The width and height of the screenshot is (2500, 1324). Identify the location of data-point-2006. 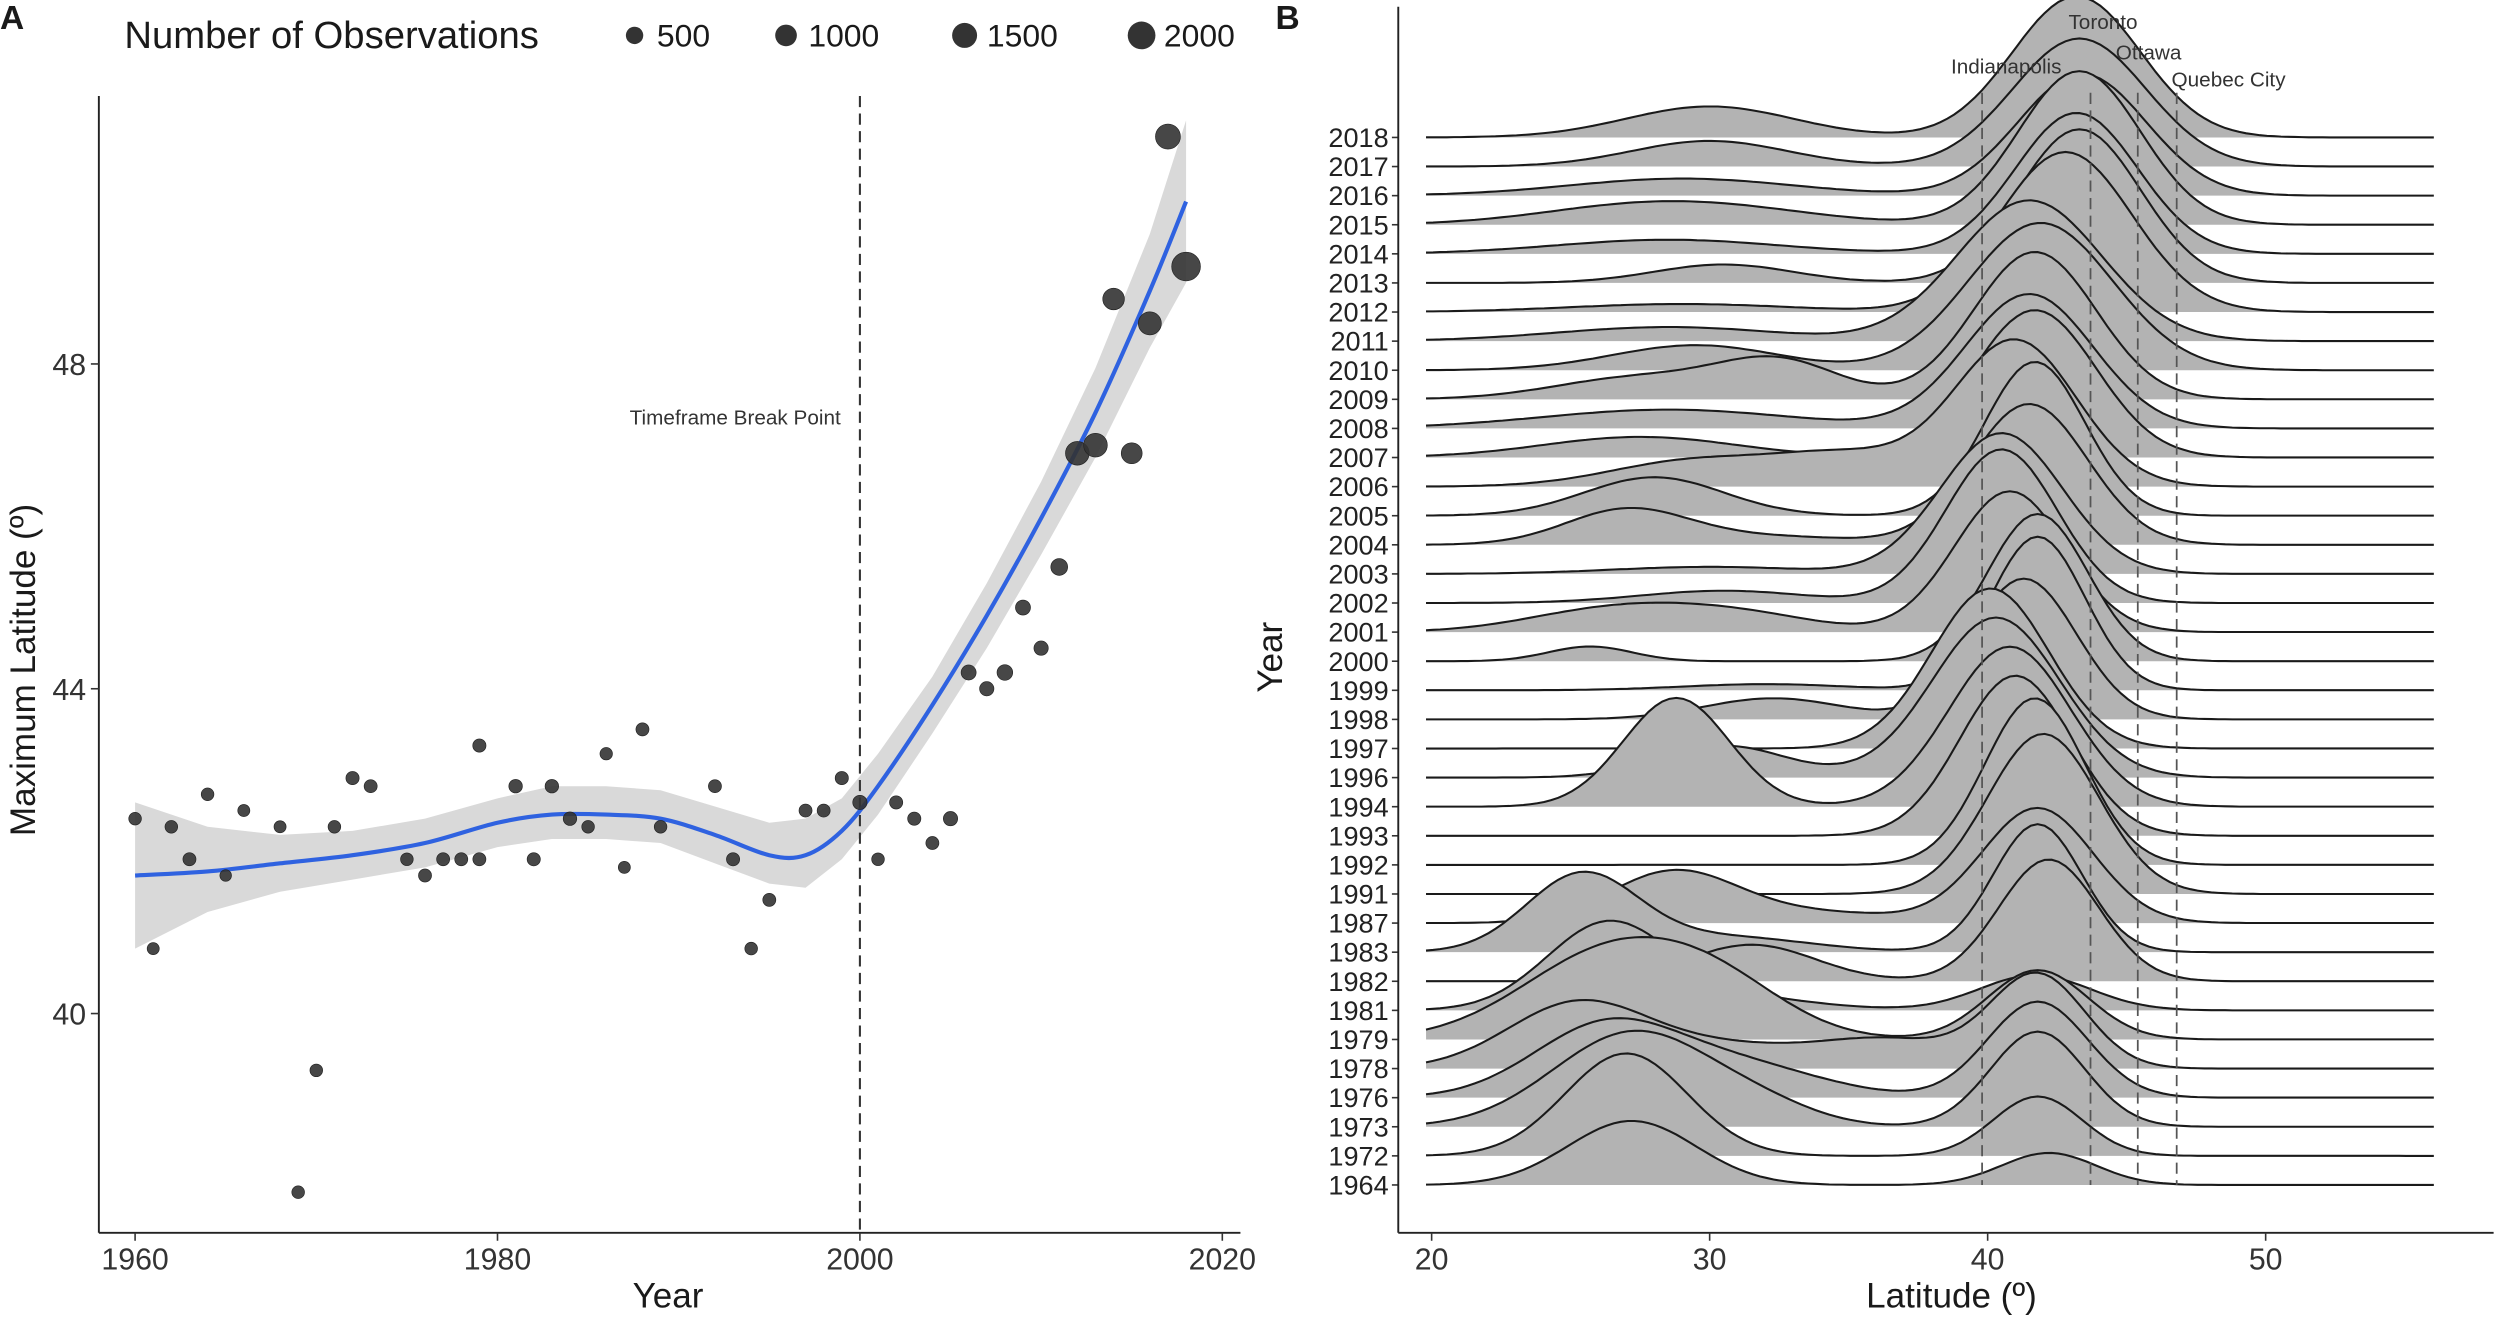
(968, 672).